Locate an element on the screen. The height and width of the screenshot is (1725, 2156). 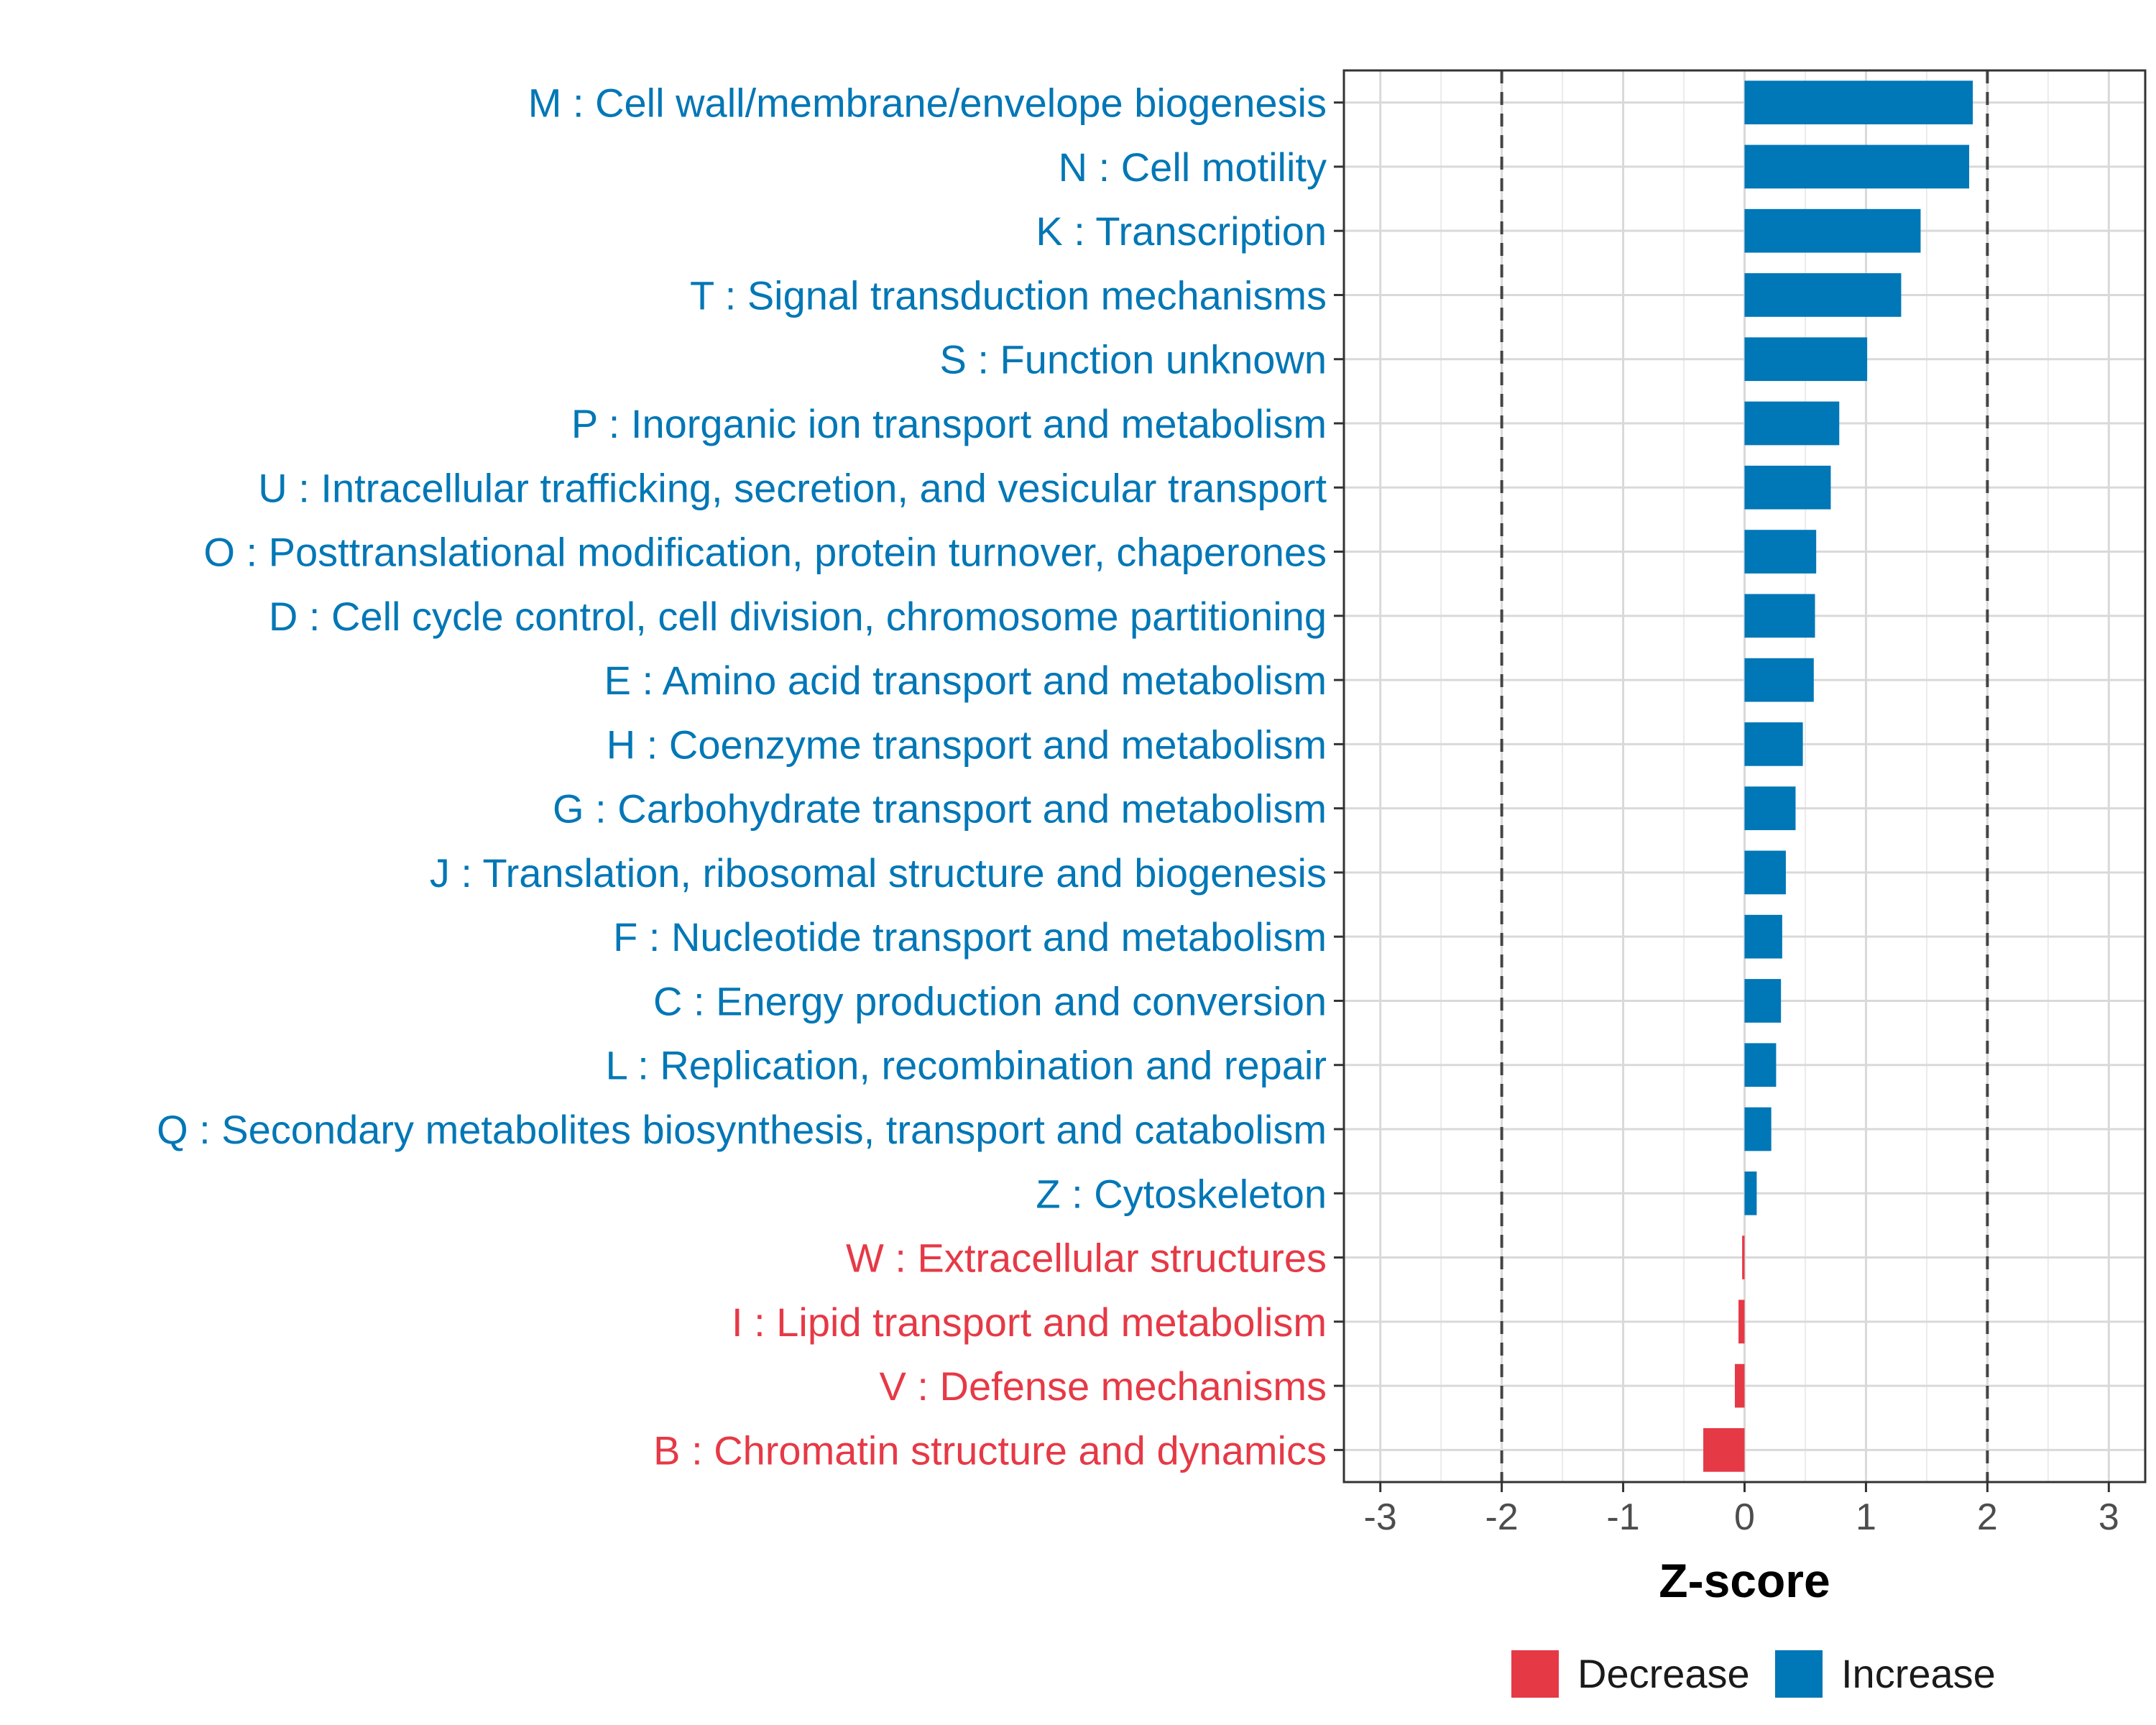
y-tick-label: E : Amino acid transport and metabolism is located at coordinates (965, 680).